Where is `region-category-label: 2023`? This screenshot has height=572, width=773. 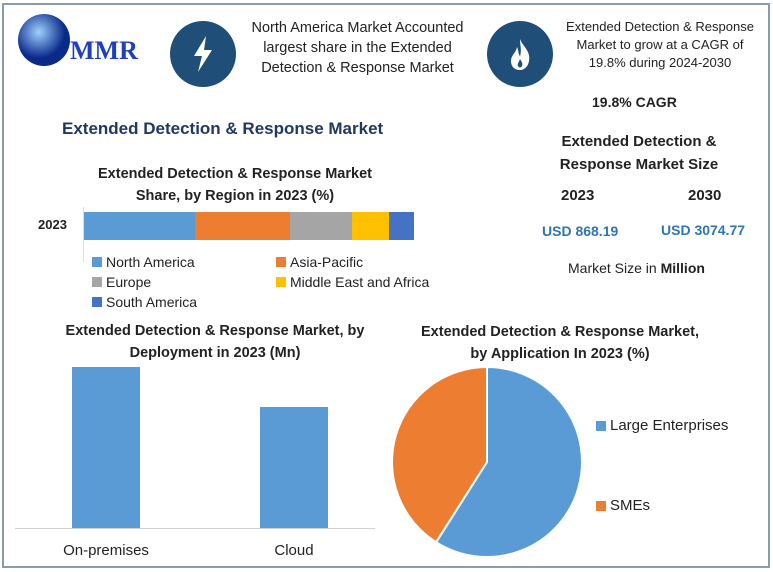 region-category-label: 2023 is located at coordinates (52, 224).